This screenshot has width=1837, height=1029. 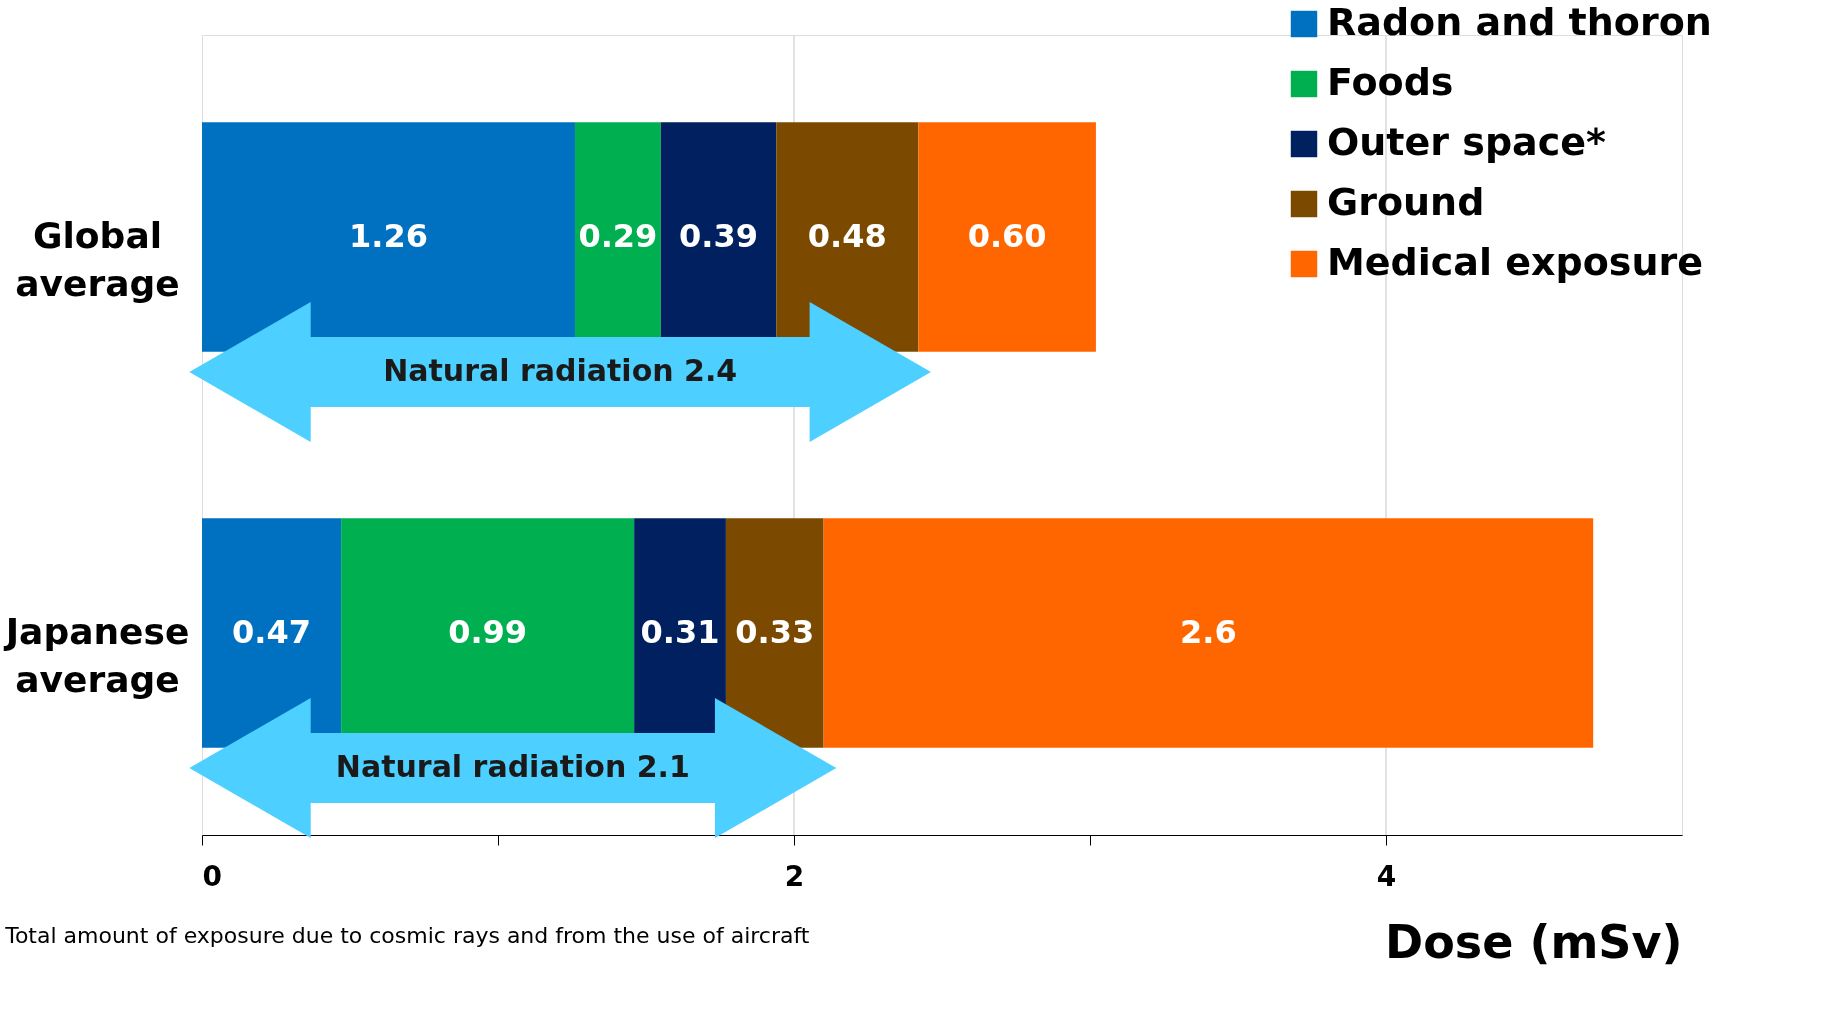 I want to click on legend-label: Radon and thoron, so click(x=1519, y=22).